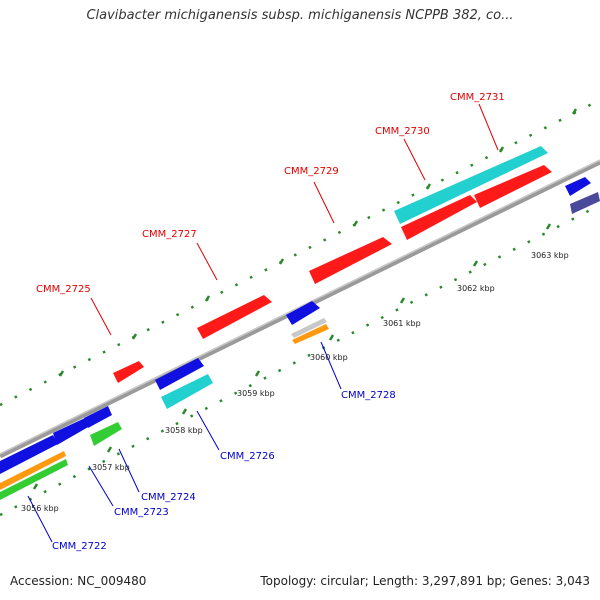  I want to click on kbp-label: 3059 kbp, so click(256, 393).